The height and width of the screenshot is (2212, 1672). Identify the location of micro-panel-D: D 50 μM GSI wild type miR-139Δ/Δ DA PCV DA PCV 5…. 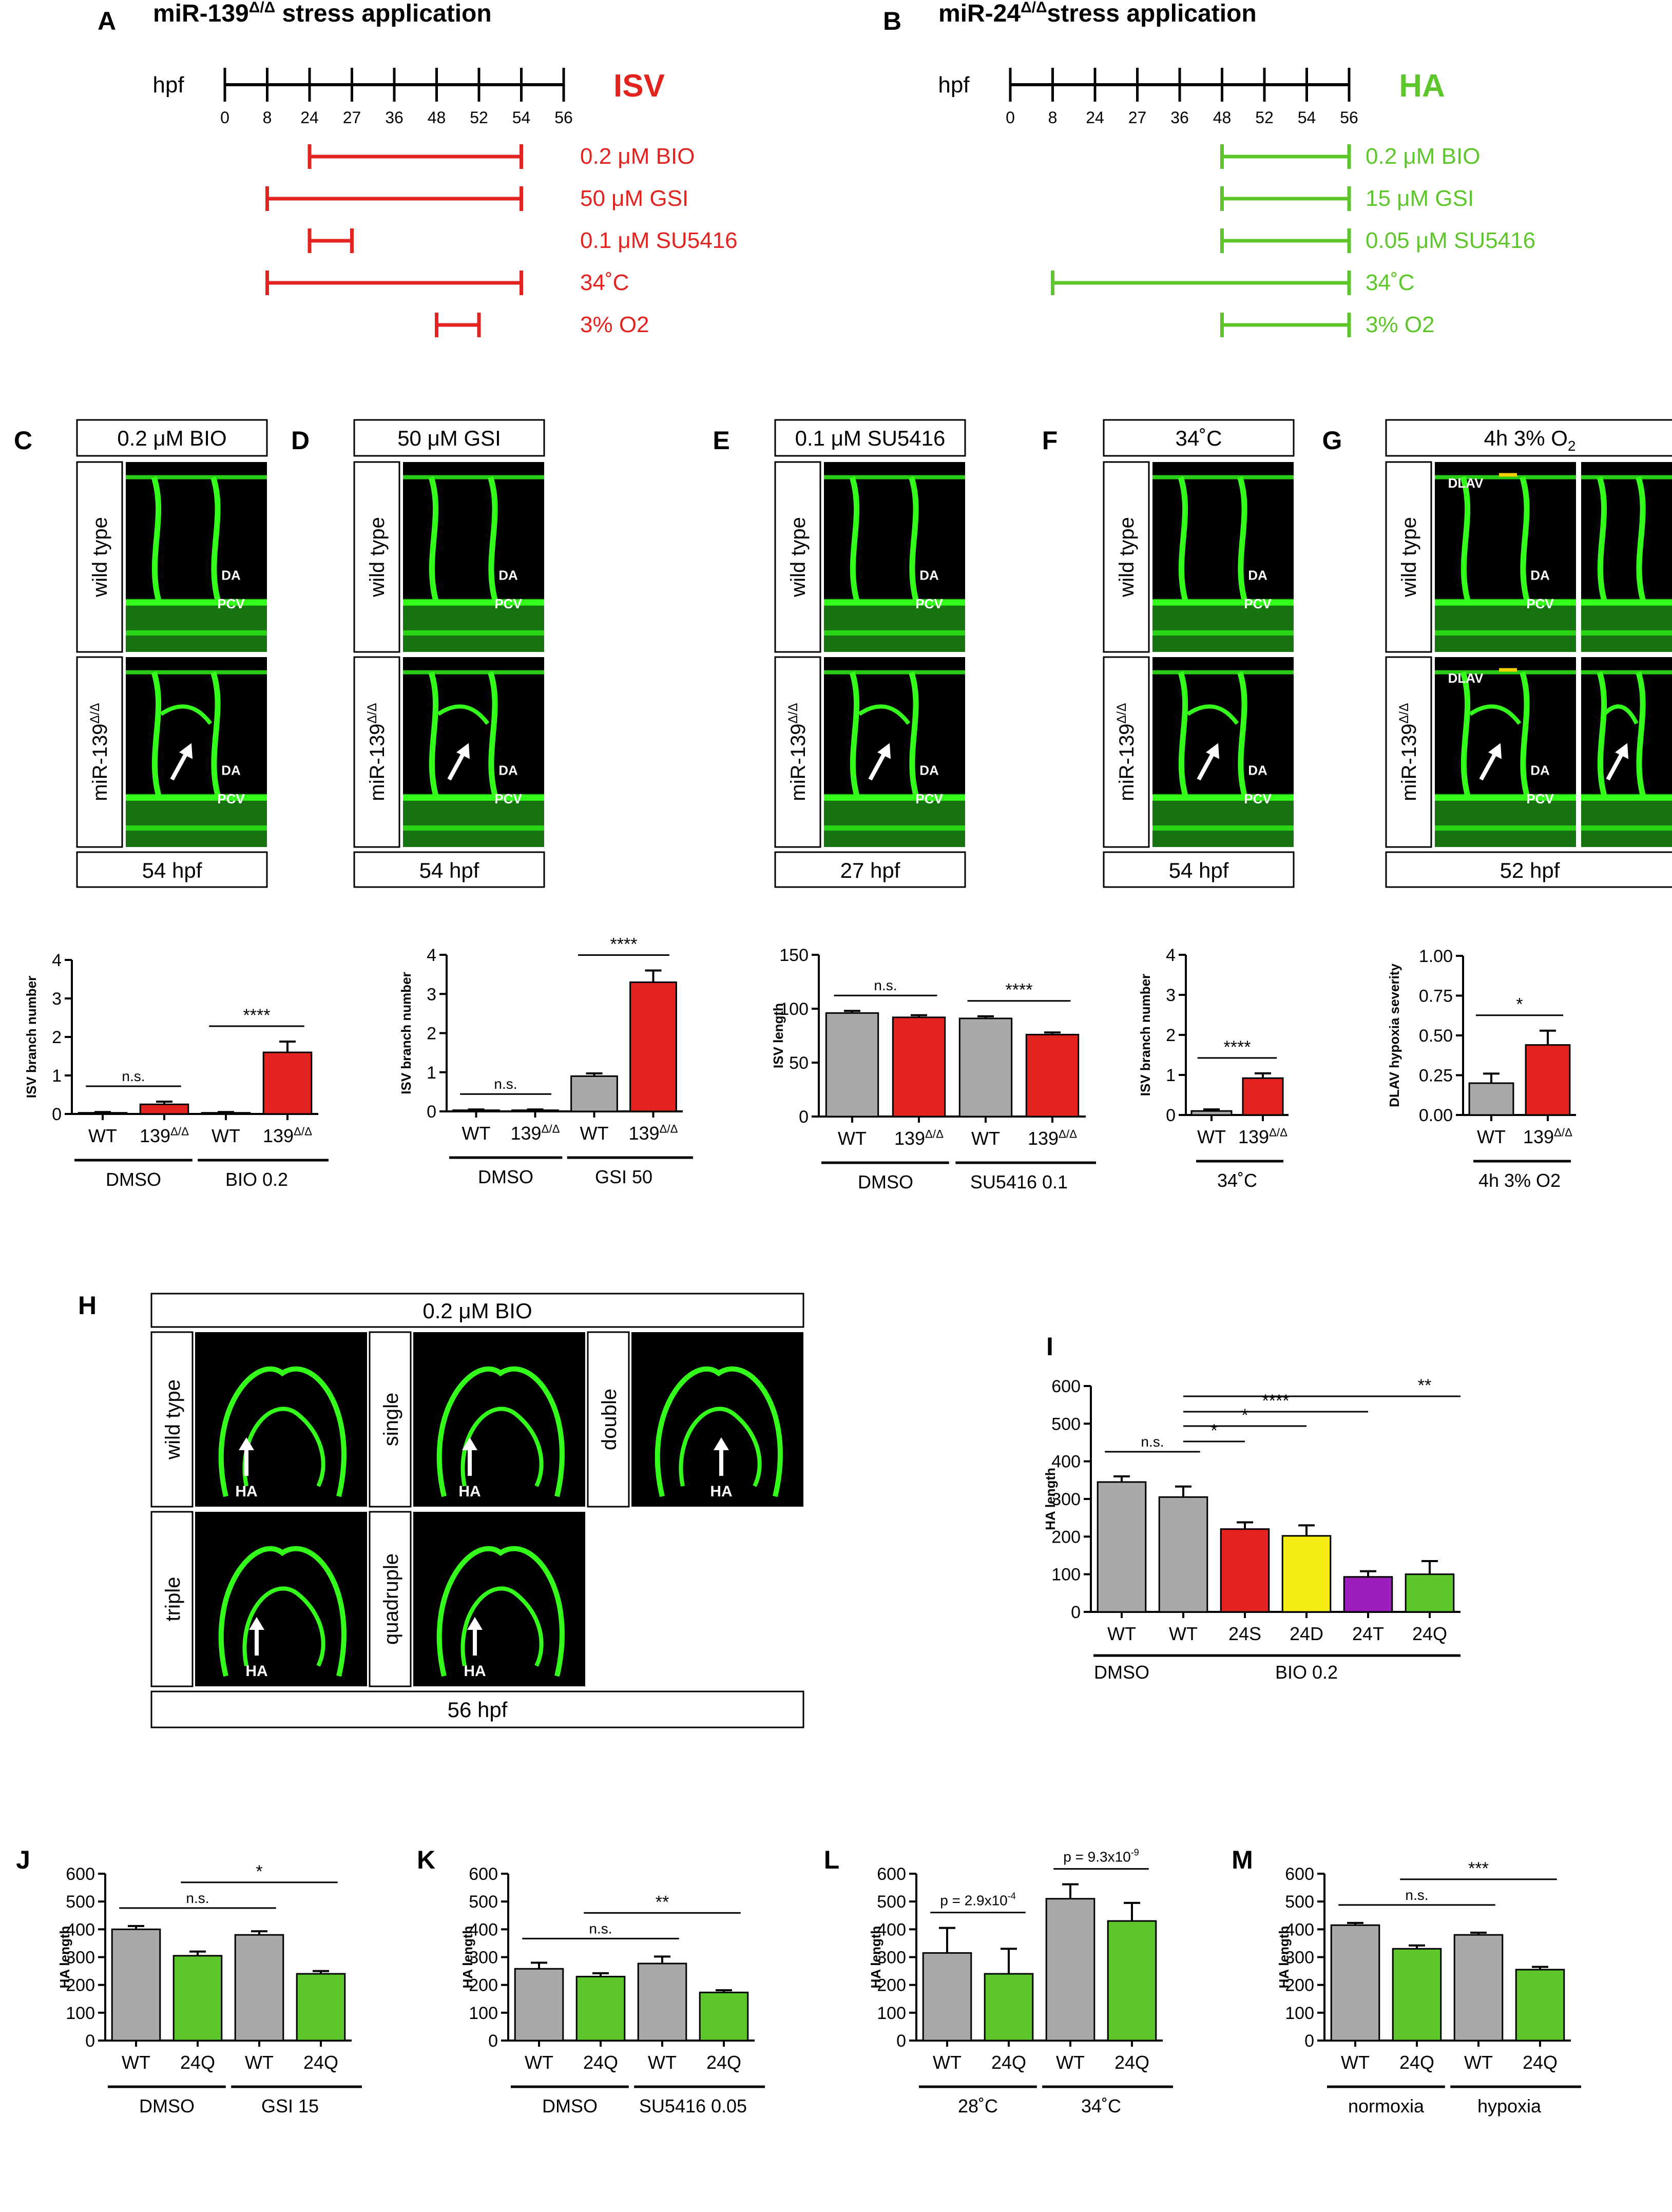
(418, 653).